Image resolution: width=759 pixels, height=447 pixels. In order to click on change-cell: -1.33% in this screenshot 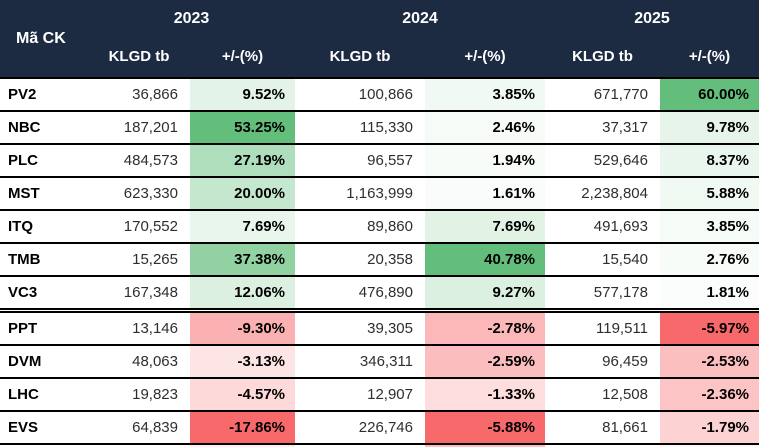, I will do `click(485, 394)`.